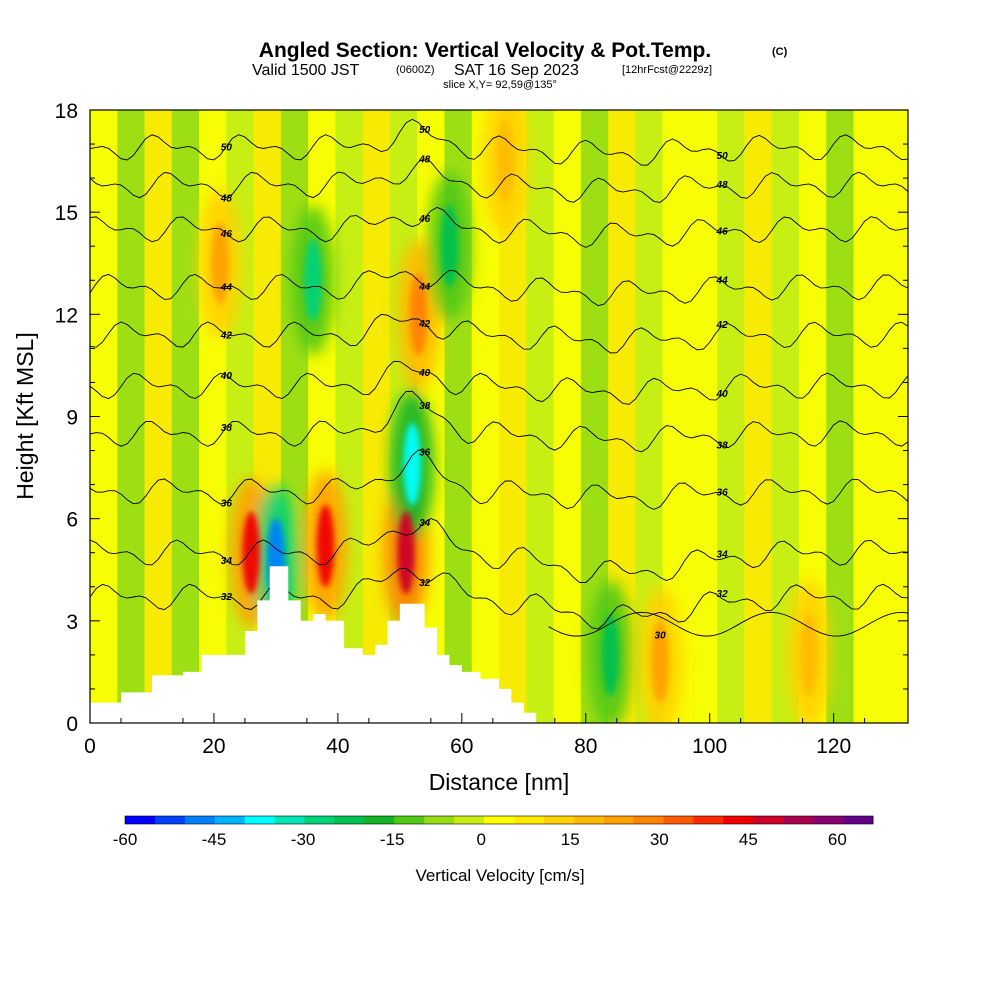 The height and width of the screenshot is (1005, 1000). I want to click on colorbar-tick-label: -30, so click(303, 839).